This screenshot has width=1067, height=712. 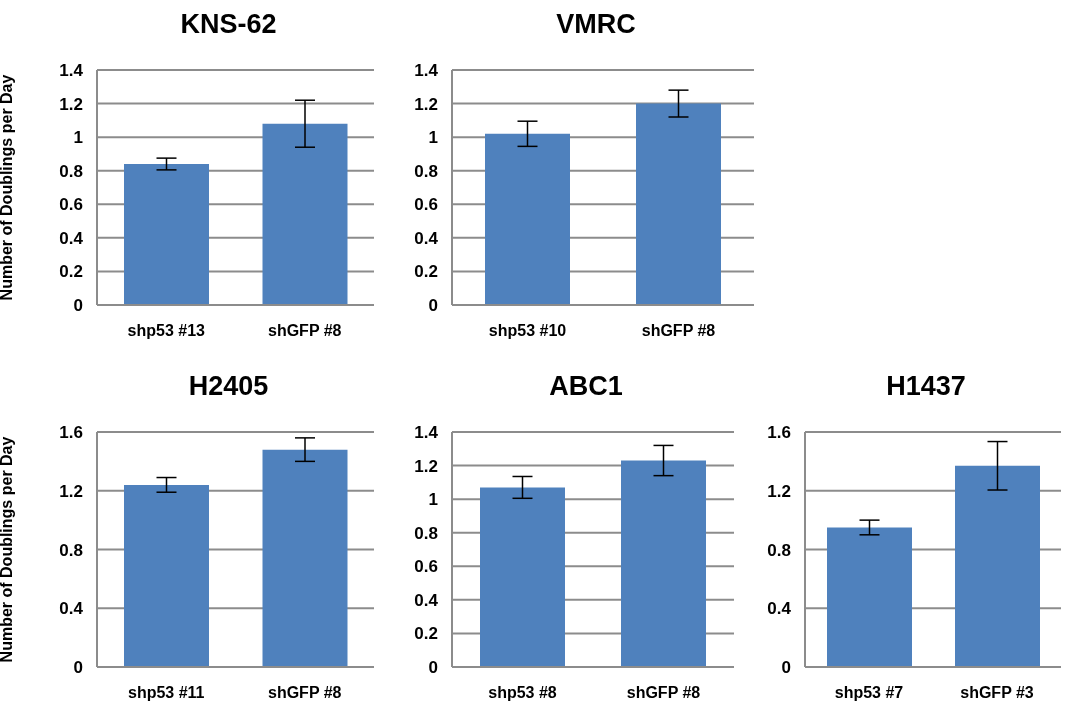 What do you see at coordinates (586, 386) in the screenshot?
I see `chart-title: ABC1` at bounding box center [586, 386].